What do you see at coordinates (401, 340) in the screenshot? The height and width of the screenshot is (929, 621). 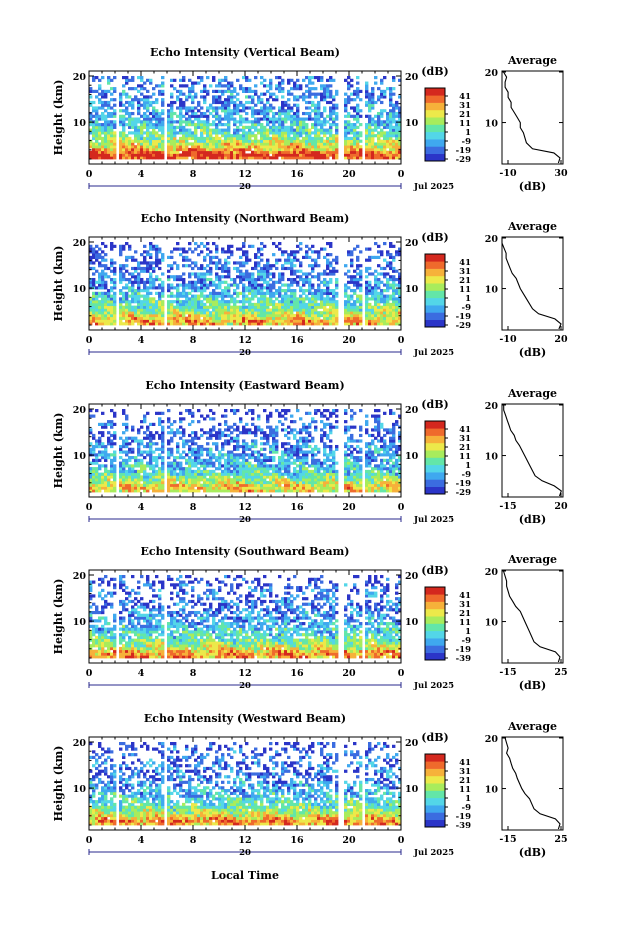 I see `x-tick-label: 0` at bounding box center [401, 340].